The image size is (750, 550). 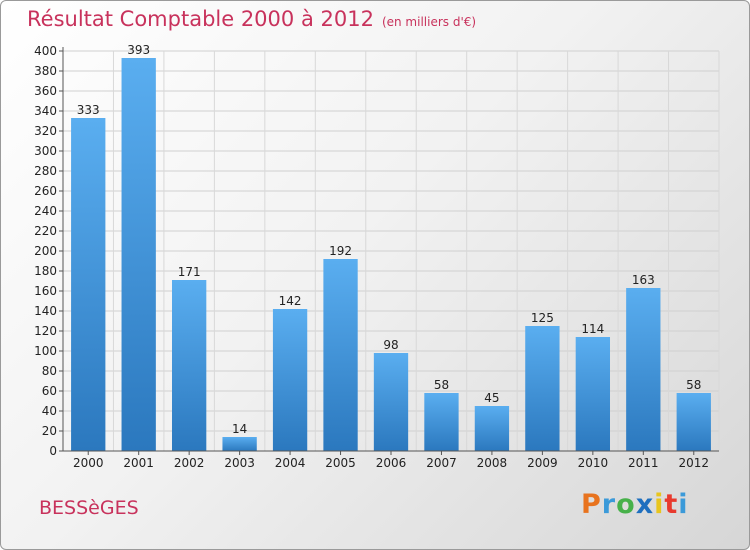 I want to click on bar-value-label: 171, so click(x=189, y=272).